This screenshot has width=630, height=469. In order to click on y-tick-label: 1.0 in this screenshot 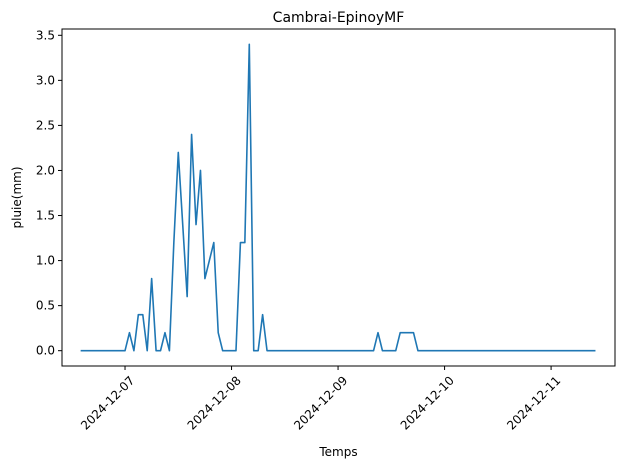, I will do `click(45, 261)`.